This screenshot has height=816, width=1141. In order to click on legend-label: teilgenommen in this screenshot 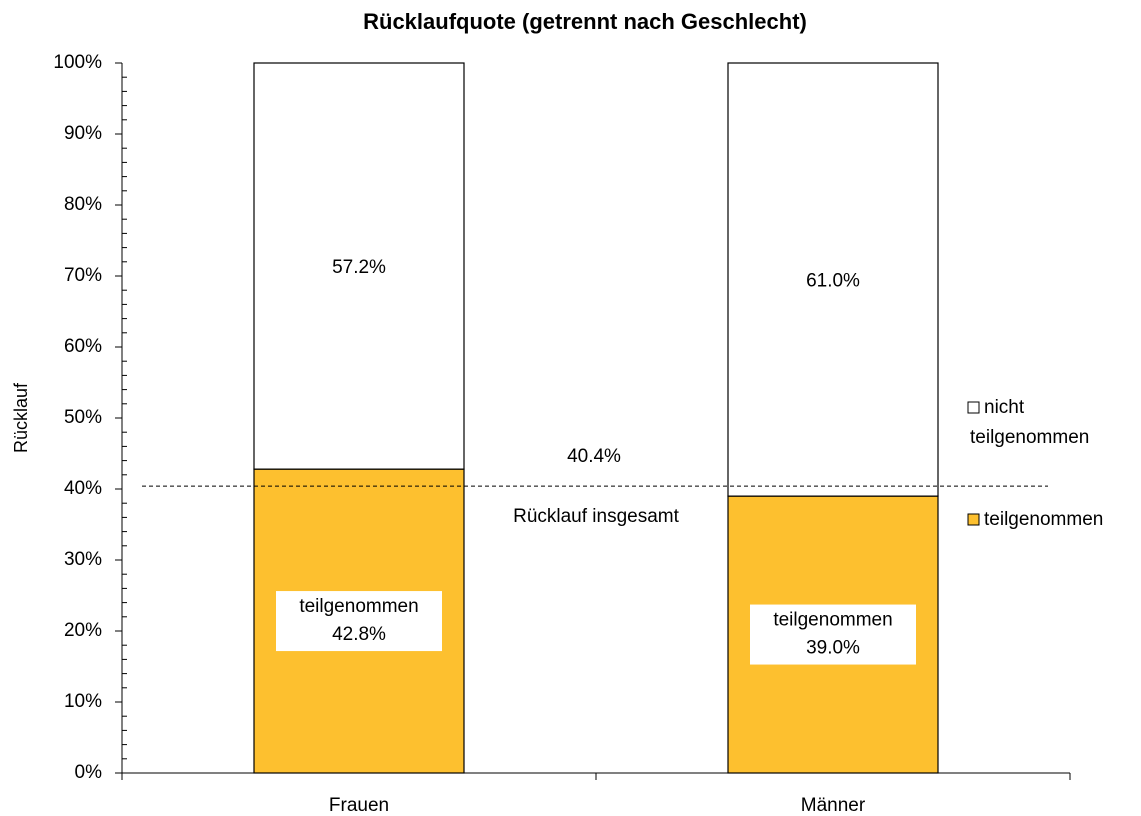, I will do `click(1043, 519)`.